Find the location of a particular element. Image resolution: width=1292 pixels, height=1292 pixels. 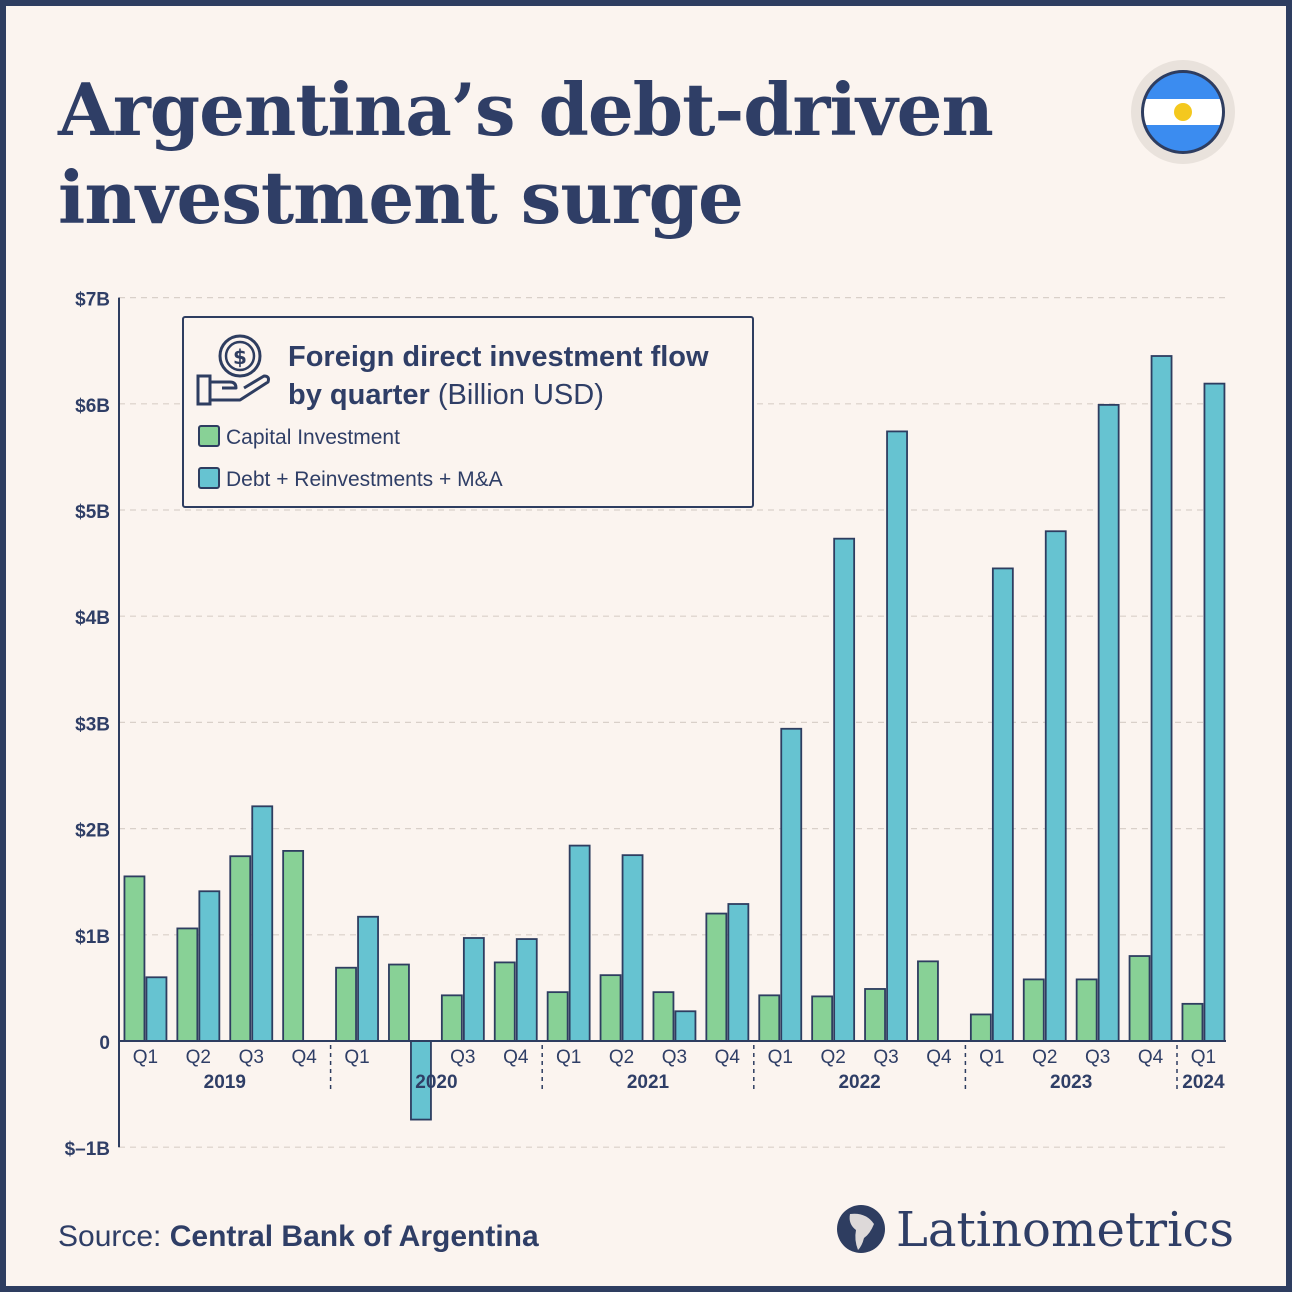

legend-item-capital: Capital Investment is located at coordinates (299, 437).